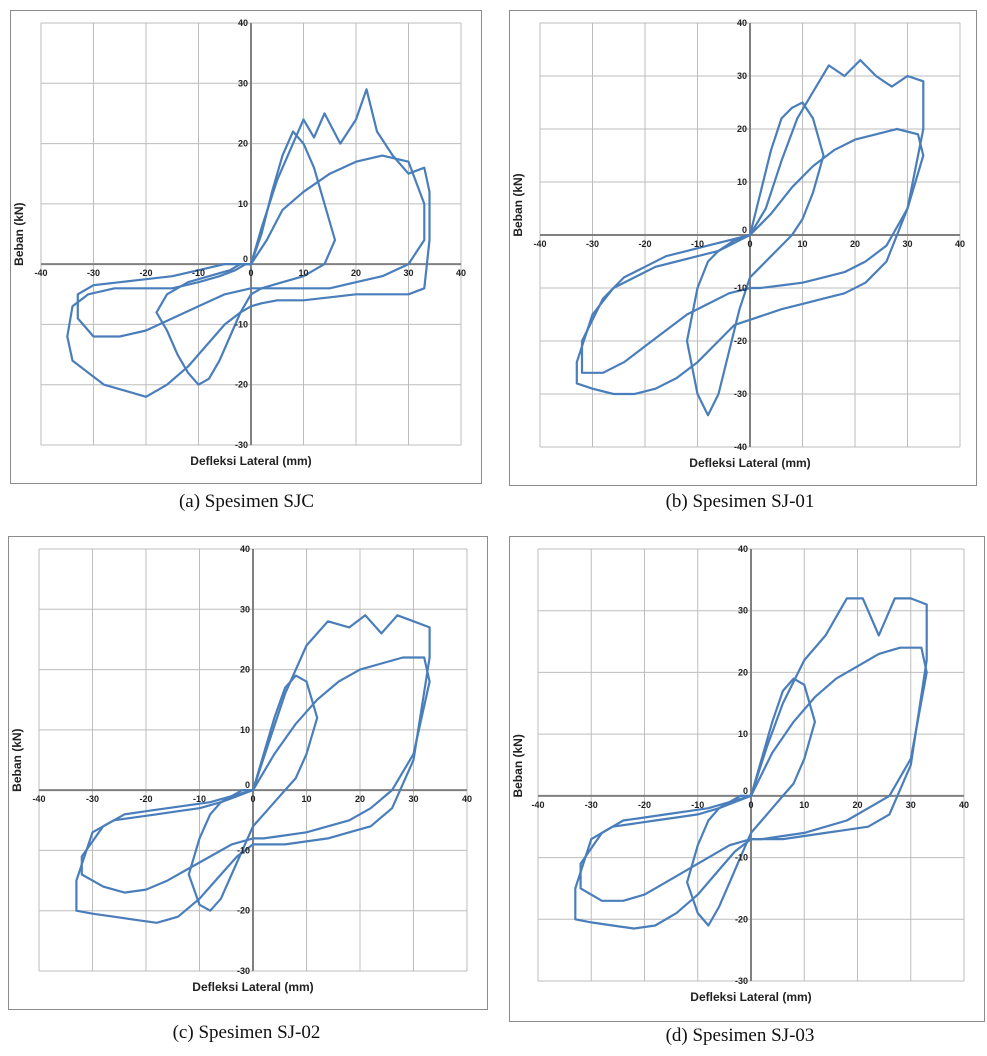  What do you see at coordinates (740, 501) in the screenshot?
I see `chart-caption: (b) Spesimen SJ-01` at bounding box center [740, 501].